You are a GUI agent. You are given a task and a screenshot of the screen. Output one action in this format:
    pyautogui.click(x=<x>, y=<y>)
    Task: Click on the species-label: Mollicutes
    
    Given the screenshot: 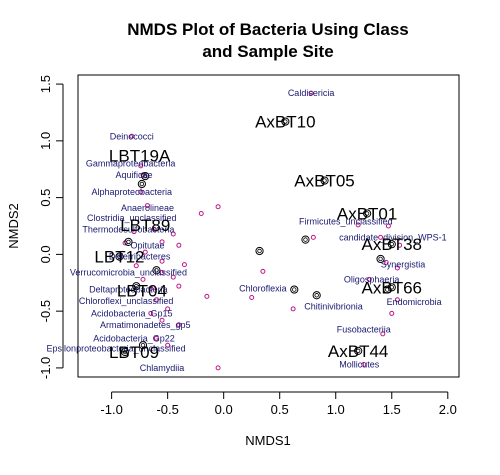 What is the action you would take?
    pyautogui.click(x=359, y=365)
    